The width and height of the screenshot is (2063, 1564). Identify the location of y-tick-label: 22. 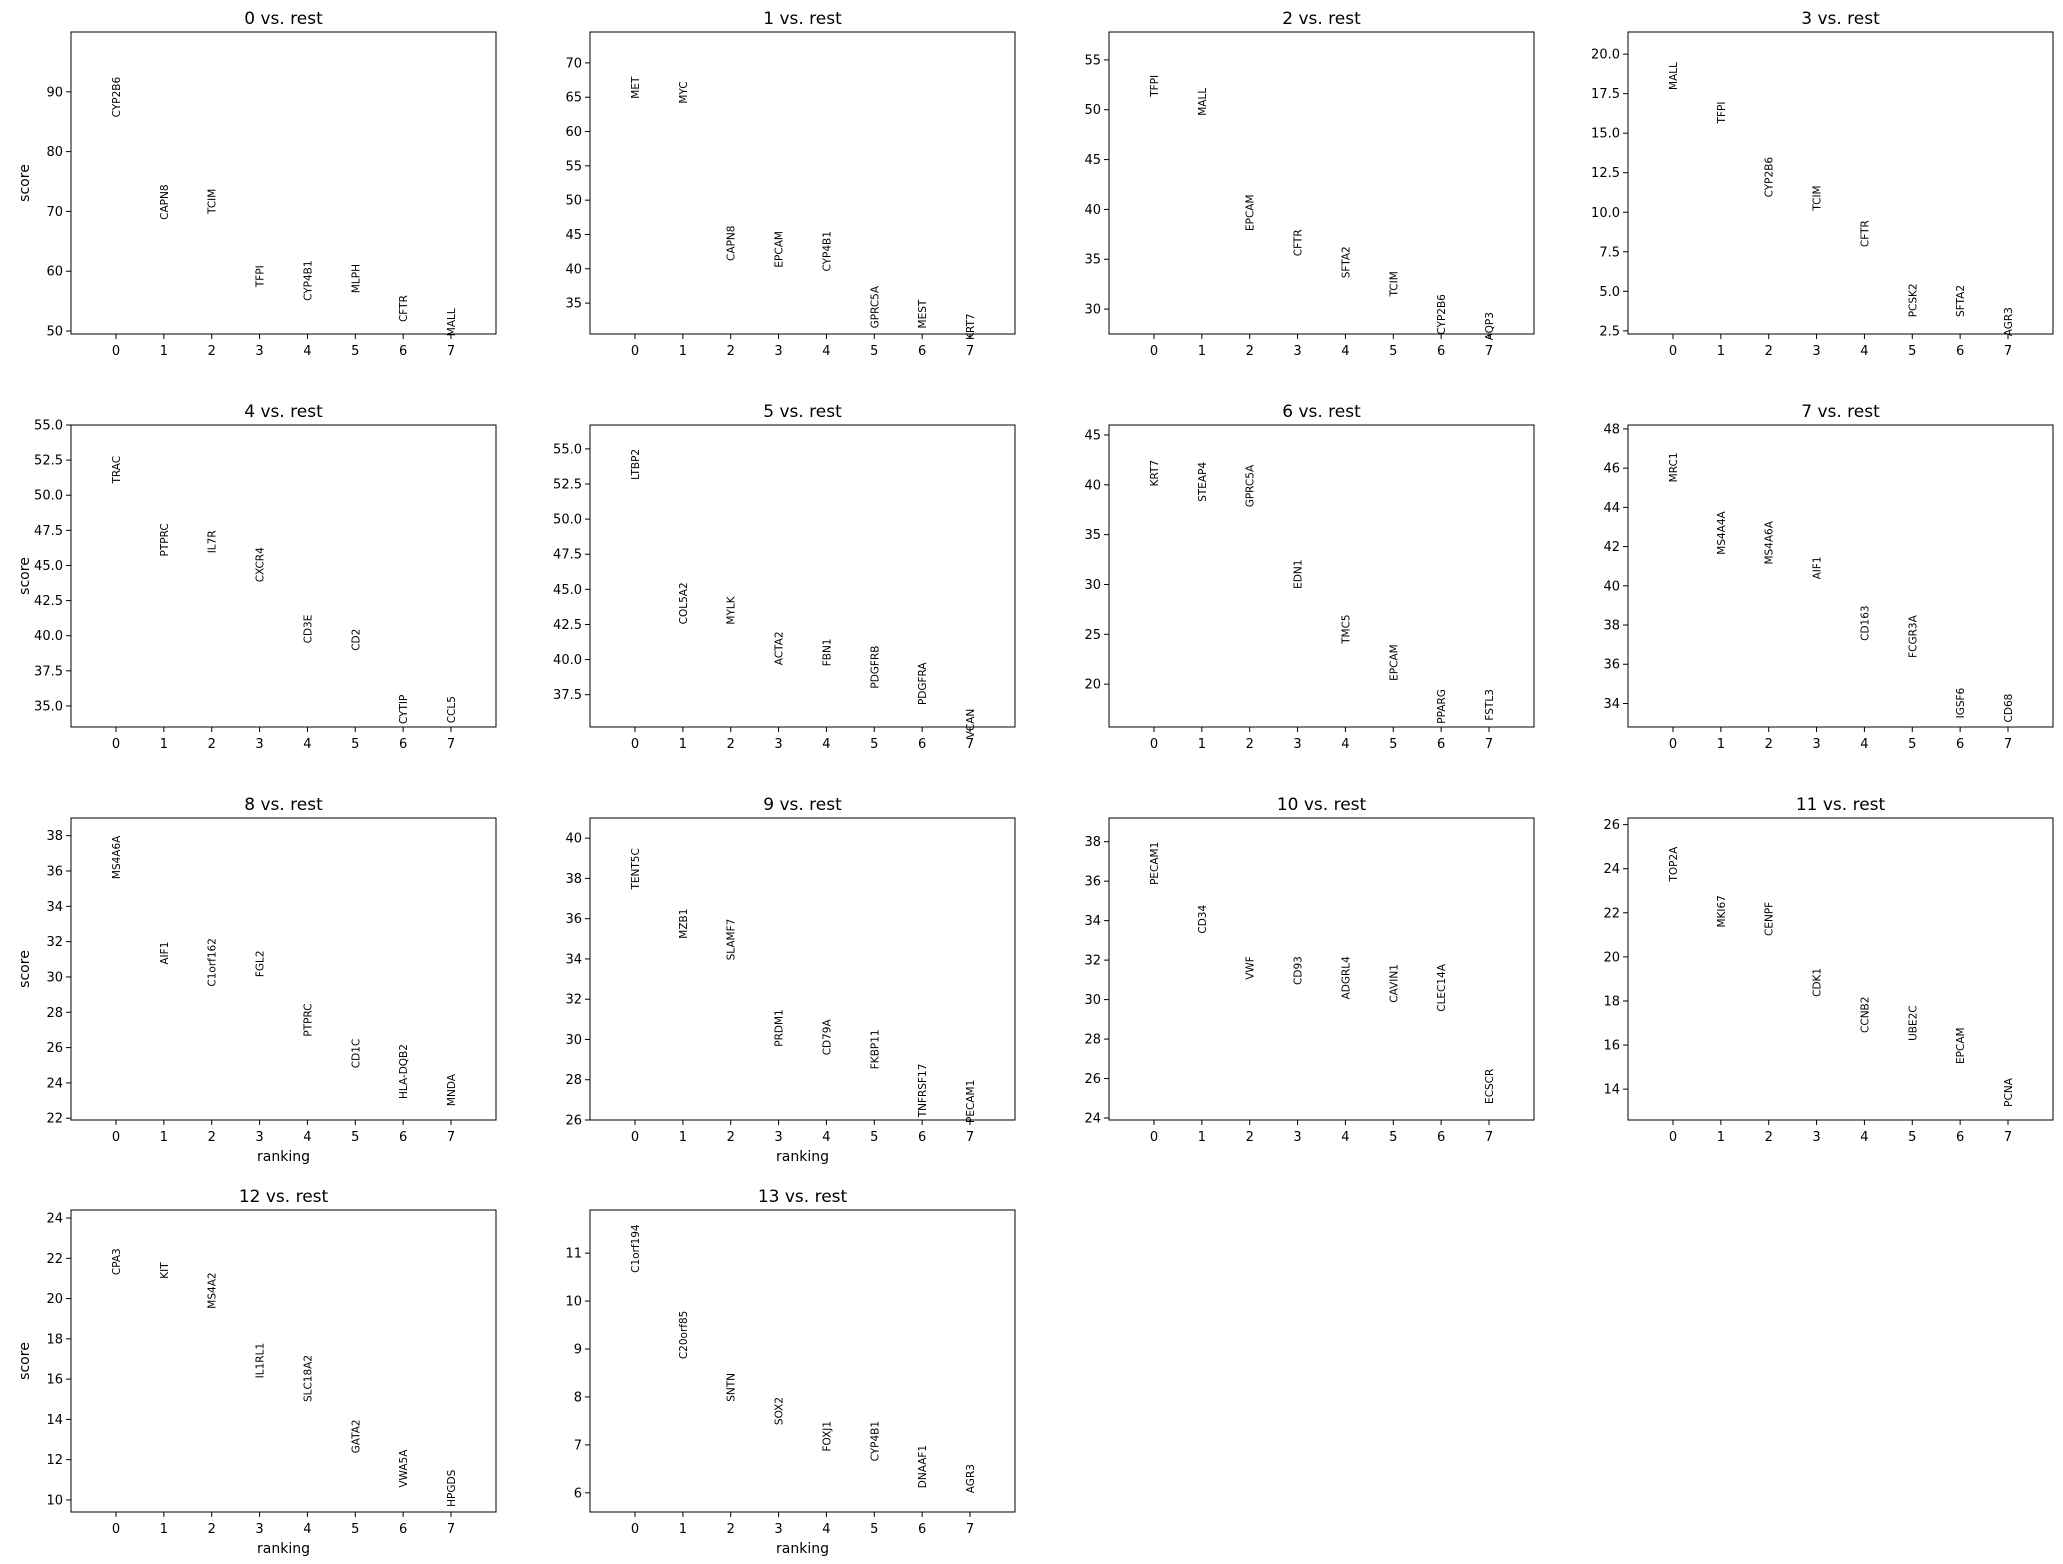
(54, 1119).